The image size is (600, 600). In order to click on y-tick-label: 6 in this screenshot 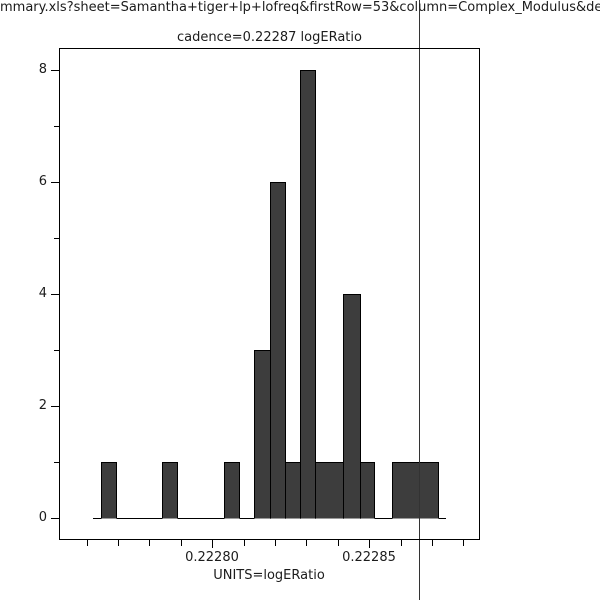, I will do `click(42, 181)`.